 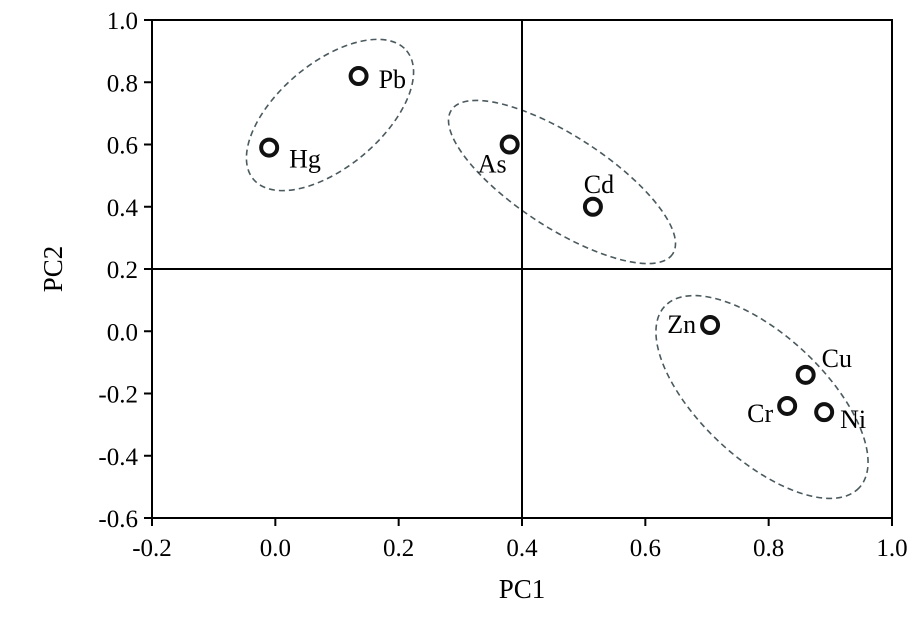 What do you see at coordinates (681, 324) in the screenshot?
I see `point-label-zn: Zn` at bounding box center [681, 324].